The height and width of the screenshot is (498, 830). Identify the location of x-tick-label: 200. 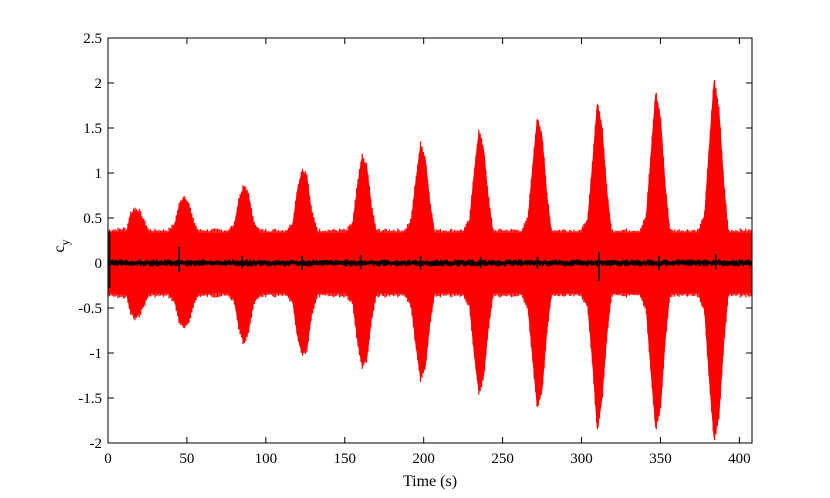
(423, 459).